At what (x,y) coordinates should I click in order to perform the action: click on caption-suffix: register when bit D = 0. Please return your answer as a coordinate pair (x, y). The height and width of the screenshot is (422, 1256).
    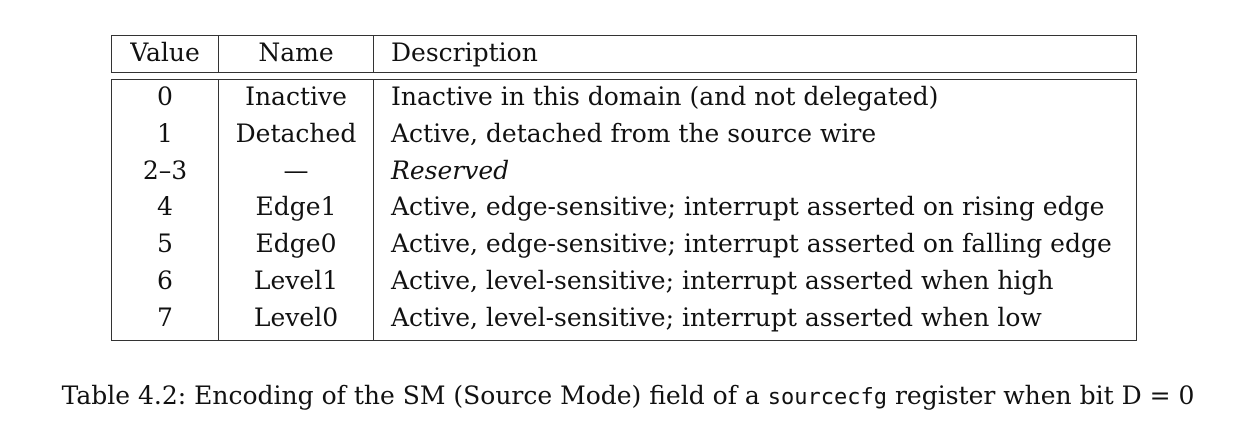
    Looking at the image, I should click on (1041, 395).